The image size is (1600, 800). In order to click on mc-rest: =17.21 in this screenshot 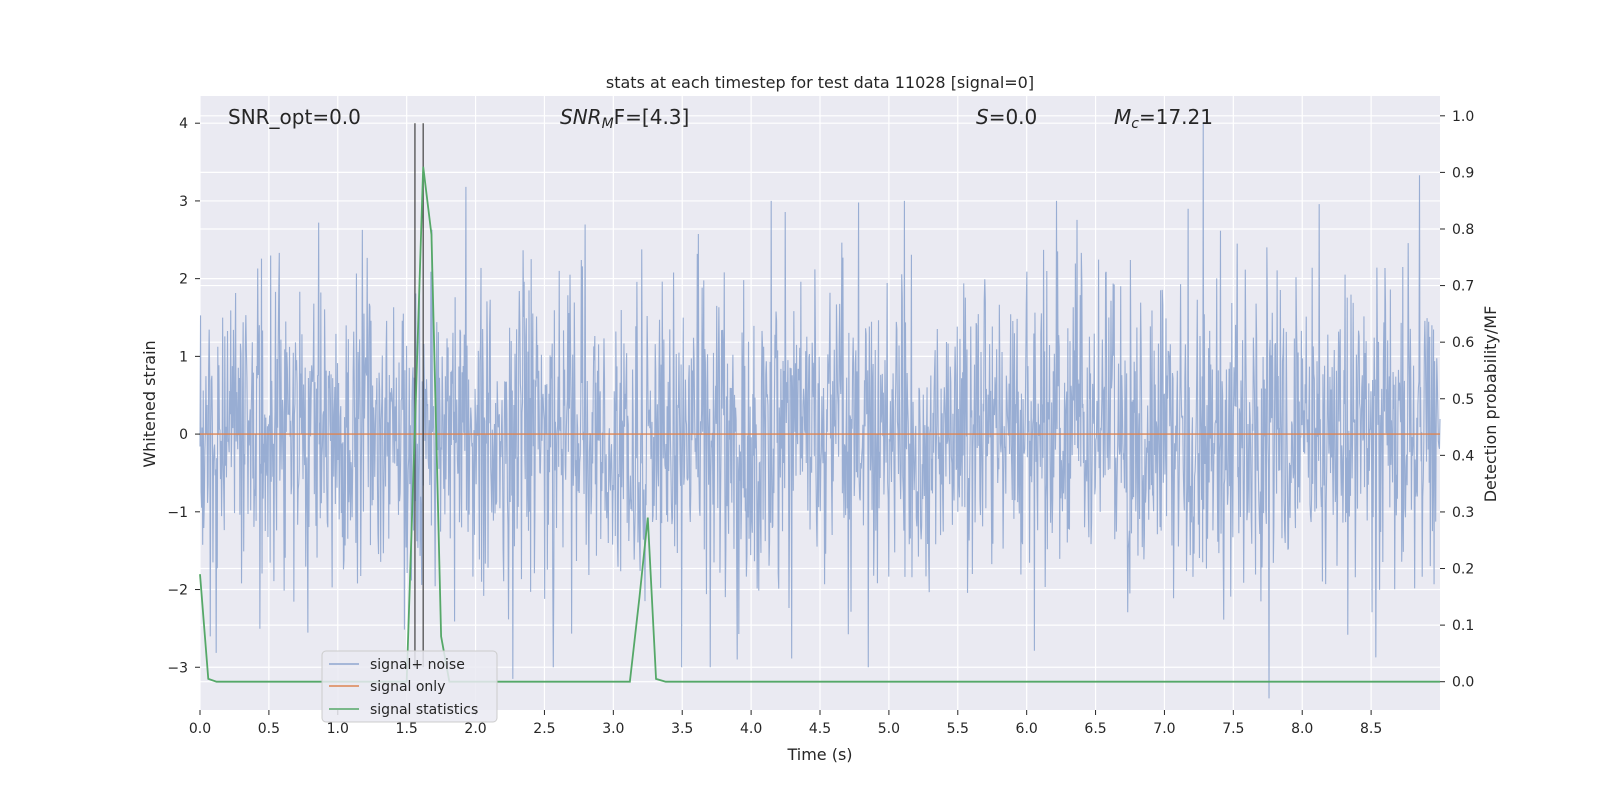, I will do `click(1176, 117)`.